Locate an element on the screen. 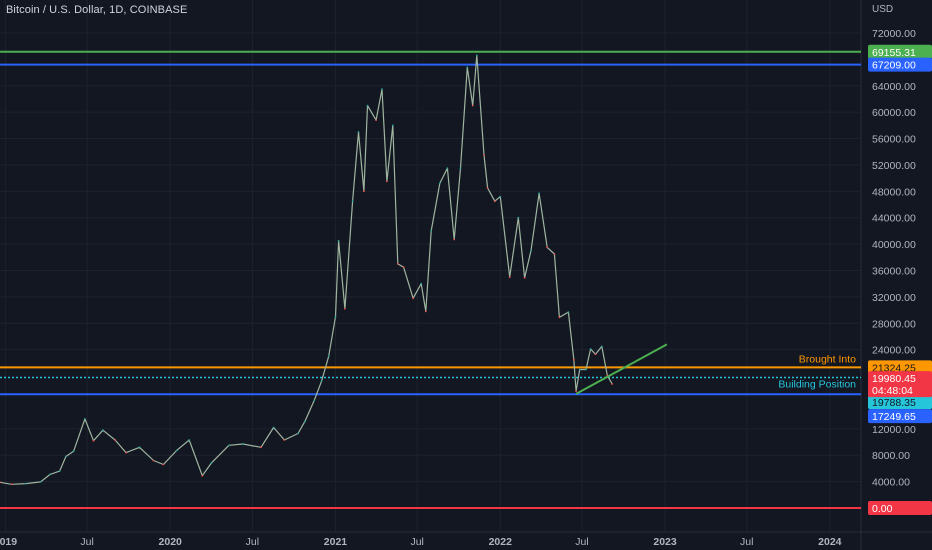  time-axis: 2019 Jul 2020 Jul 2021 Jul 2022 Jul 2023 Jul 2024 is located at coordinates (421, 542).